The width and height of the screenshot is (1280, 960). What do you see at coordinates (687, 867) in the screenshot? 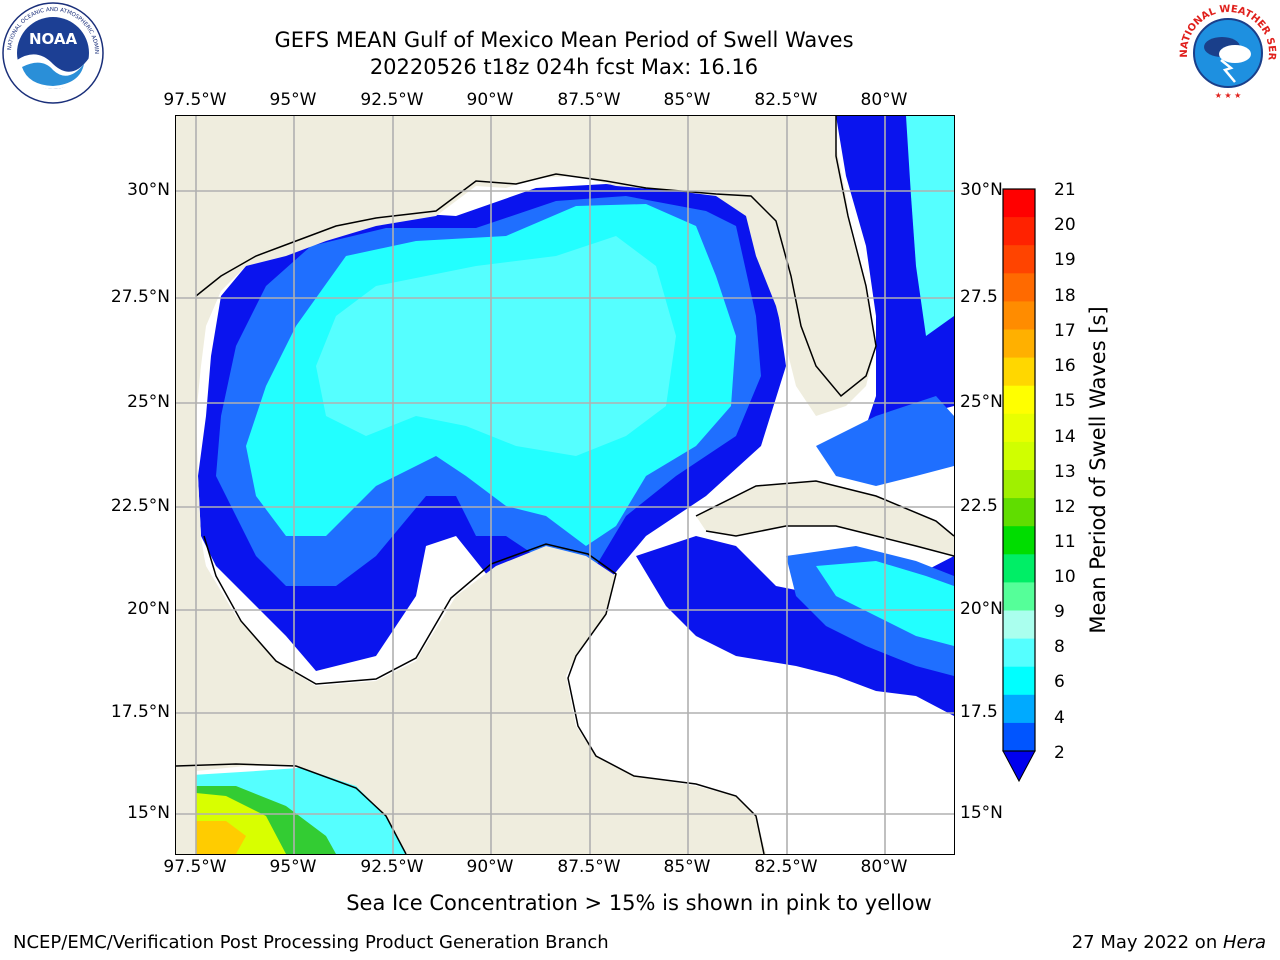
I see `lon-tick-bottom: 85°W` at bounding box center [687, 867].